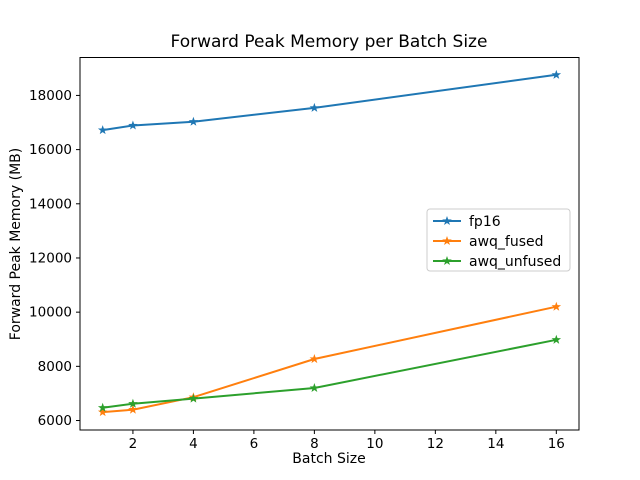 The width and height of the screenshot is (640, 480). Describe the element at coordinates (506, 242) in the screenshot. I see `legend-label-awq_fused: awq_fused` at that location.